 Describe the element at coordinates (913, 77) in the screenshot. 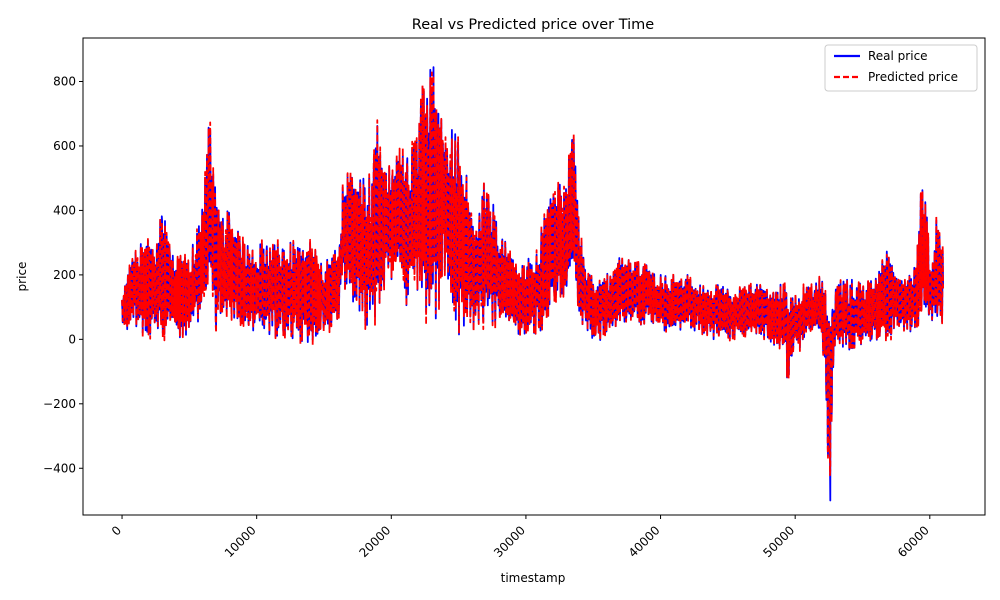

I see `legend-predicted-label: Predicted price` at that location.